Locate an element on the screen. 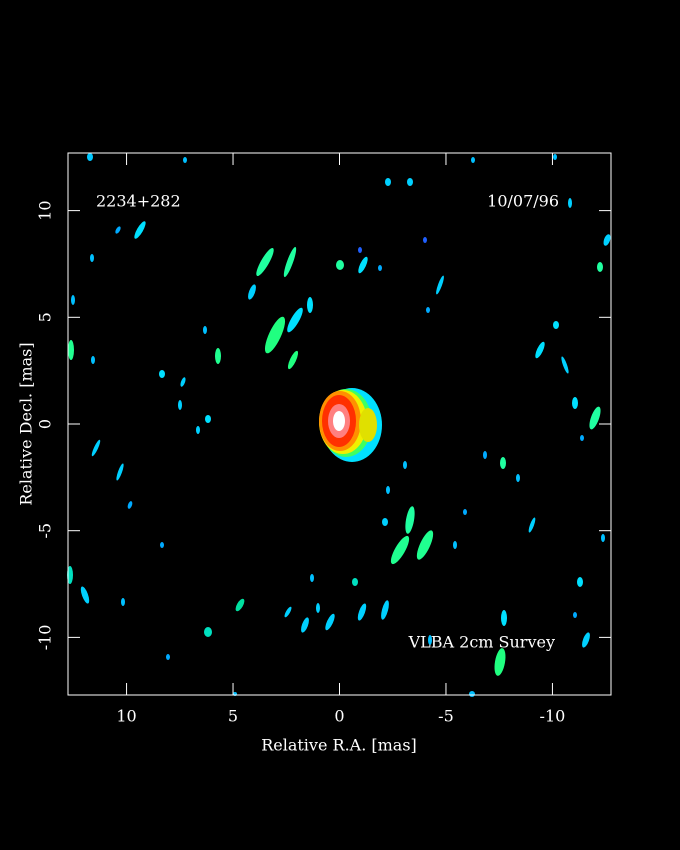 Image resolution: width=680 pixels, height=850 pixels. core-emission is located at coordinates (339, 421).